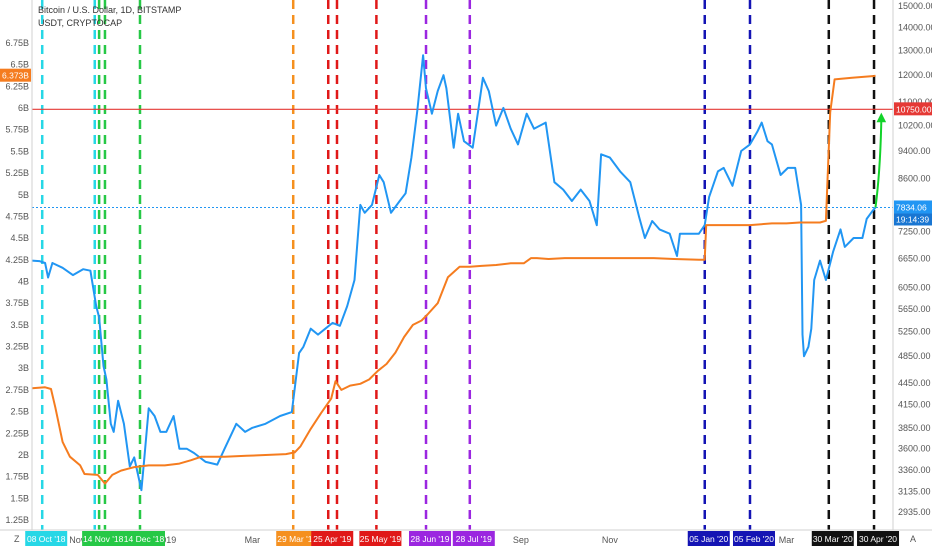 The image size is (932, 550). Describe the element at coordinates (914, 288) in the screenshot. I see `right-tick-label: 6050.00` at that location.